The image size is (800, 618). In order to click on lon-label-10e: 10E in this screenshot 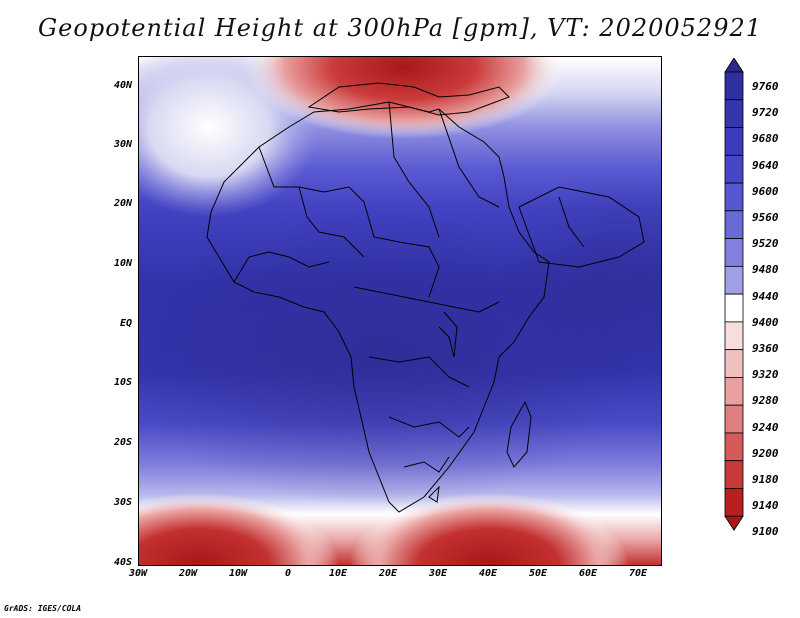, I will do `click(338, 573)`.